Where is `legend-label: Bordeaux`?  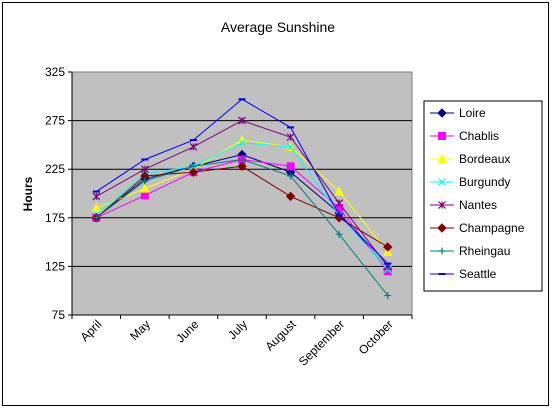 legend-label: Bordeaux is located at coordinates (484, 159).